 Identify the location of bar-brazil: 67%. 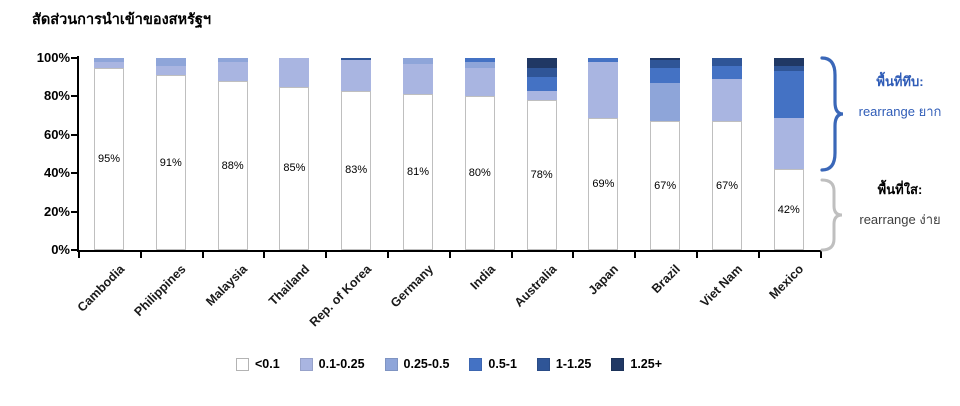
(665, 154).